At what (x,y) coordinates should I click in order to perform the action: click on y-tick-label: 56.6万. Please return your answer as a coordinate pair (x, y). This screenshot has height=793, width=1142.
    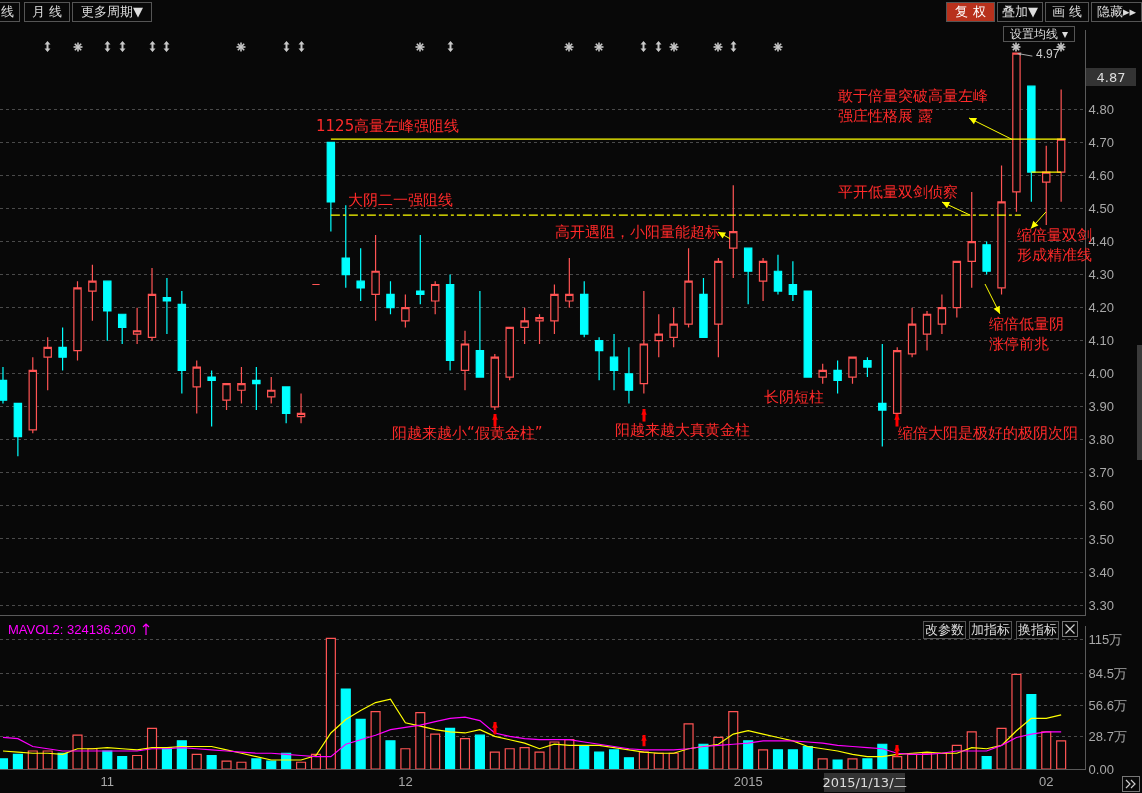
    Looking at the image, I should click on (1107, 705).